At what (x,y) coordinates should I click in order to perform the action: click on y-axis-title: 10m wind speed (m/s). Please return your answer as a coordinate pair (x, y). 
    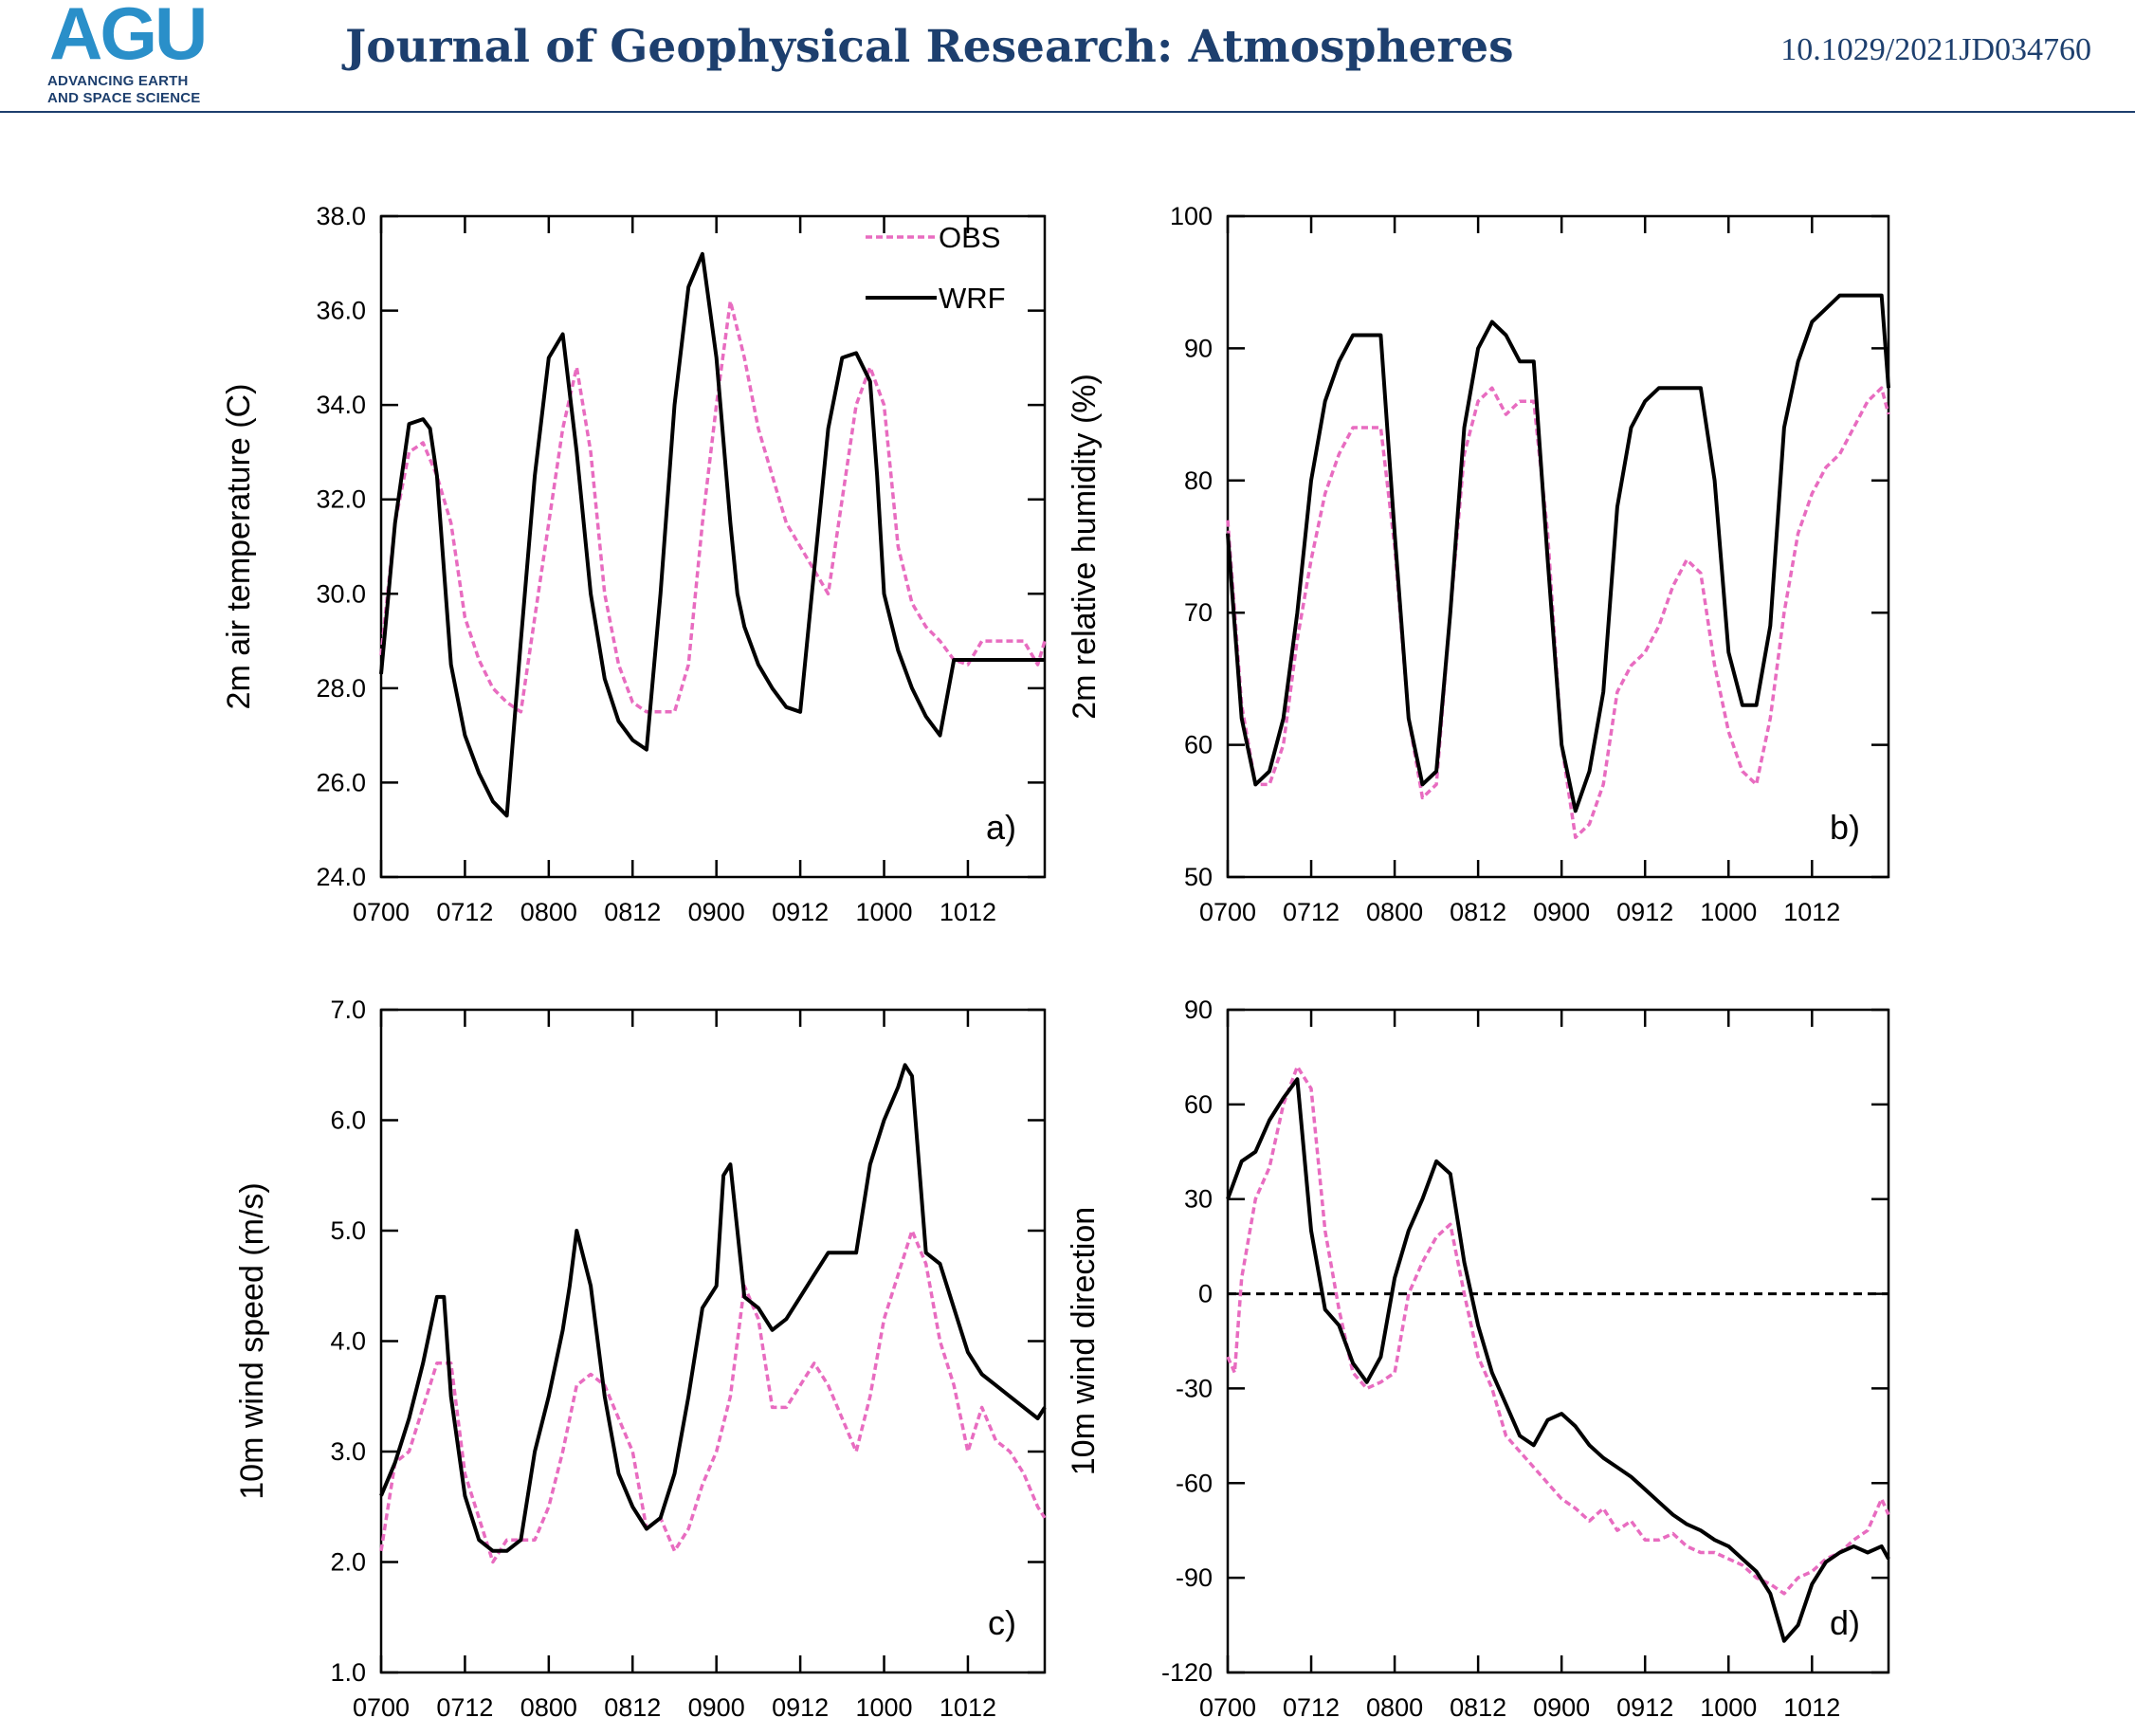
    Looking at the image, I should click on (252, 1340).